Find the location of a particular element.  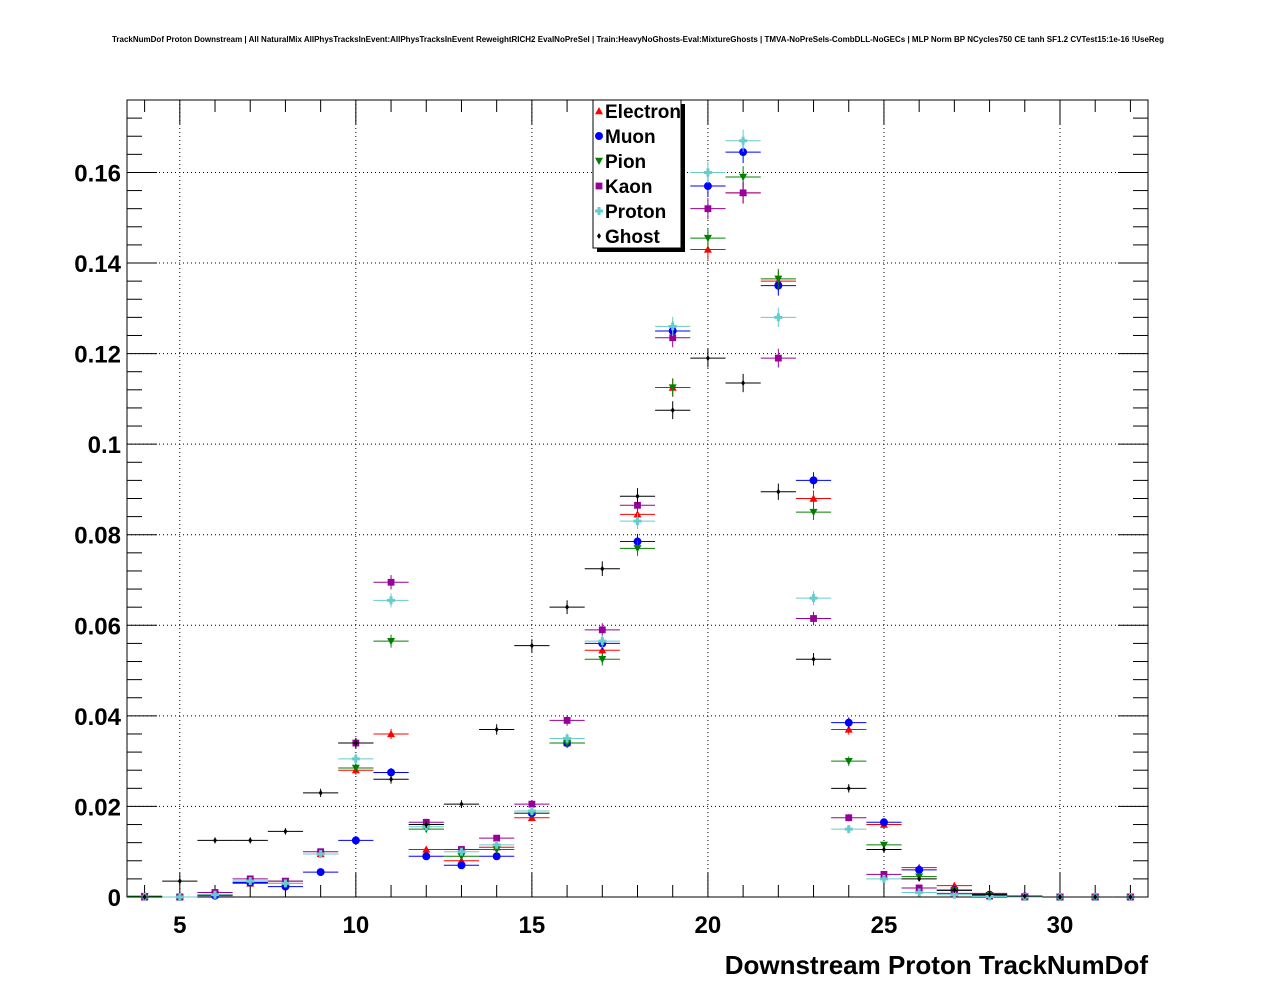

x-tick-label: 10 is located at coordinates (355, 925).